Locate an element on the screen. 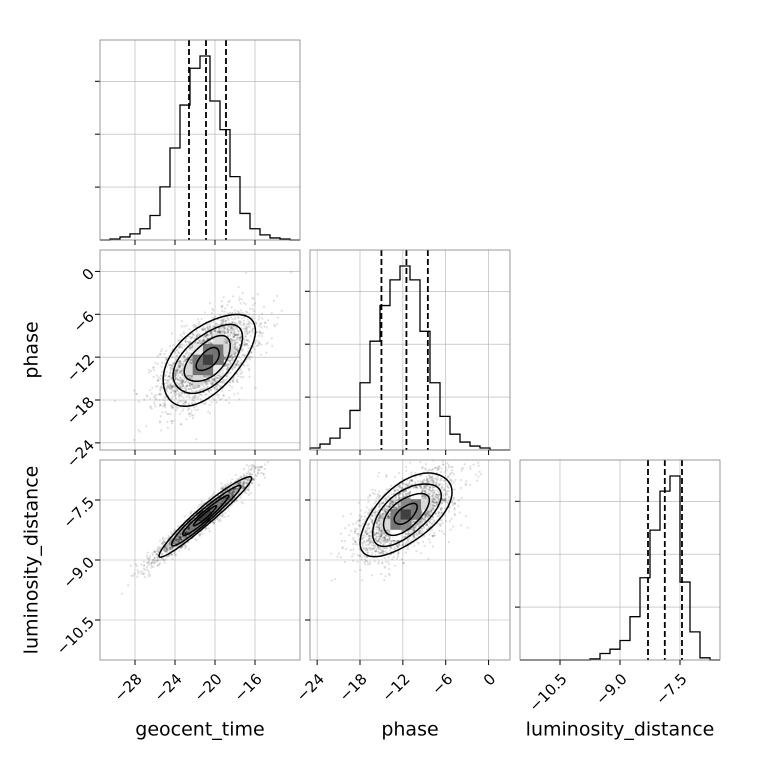  pair-1-ytick-label-2: −7.5 is located at coordinates (79, 512).